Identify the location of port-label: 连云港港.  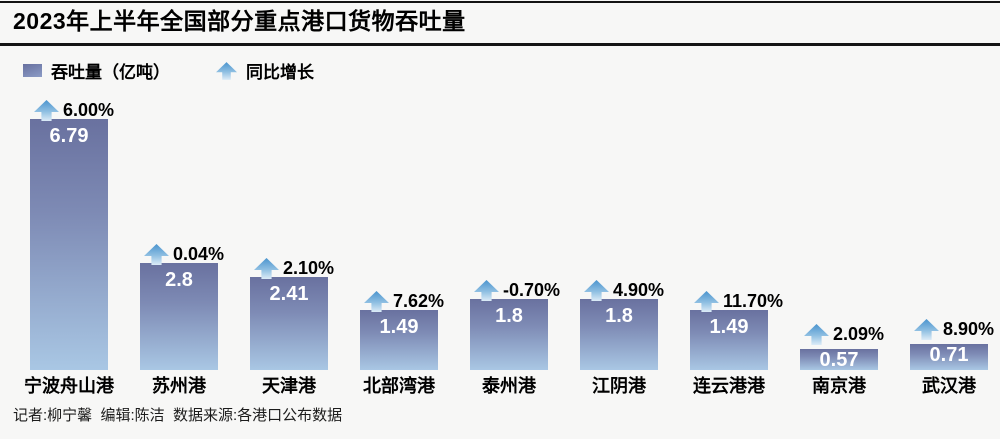
(729, 386).